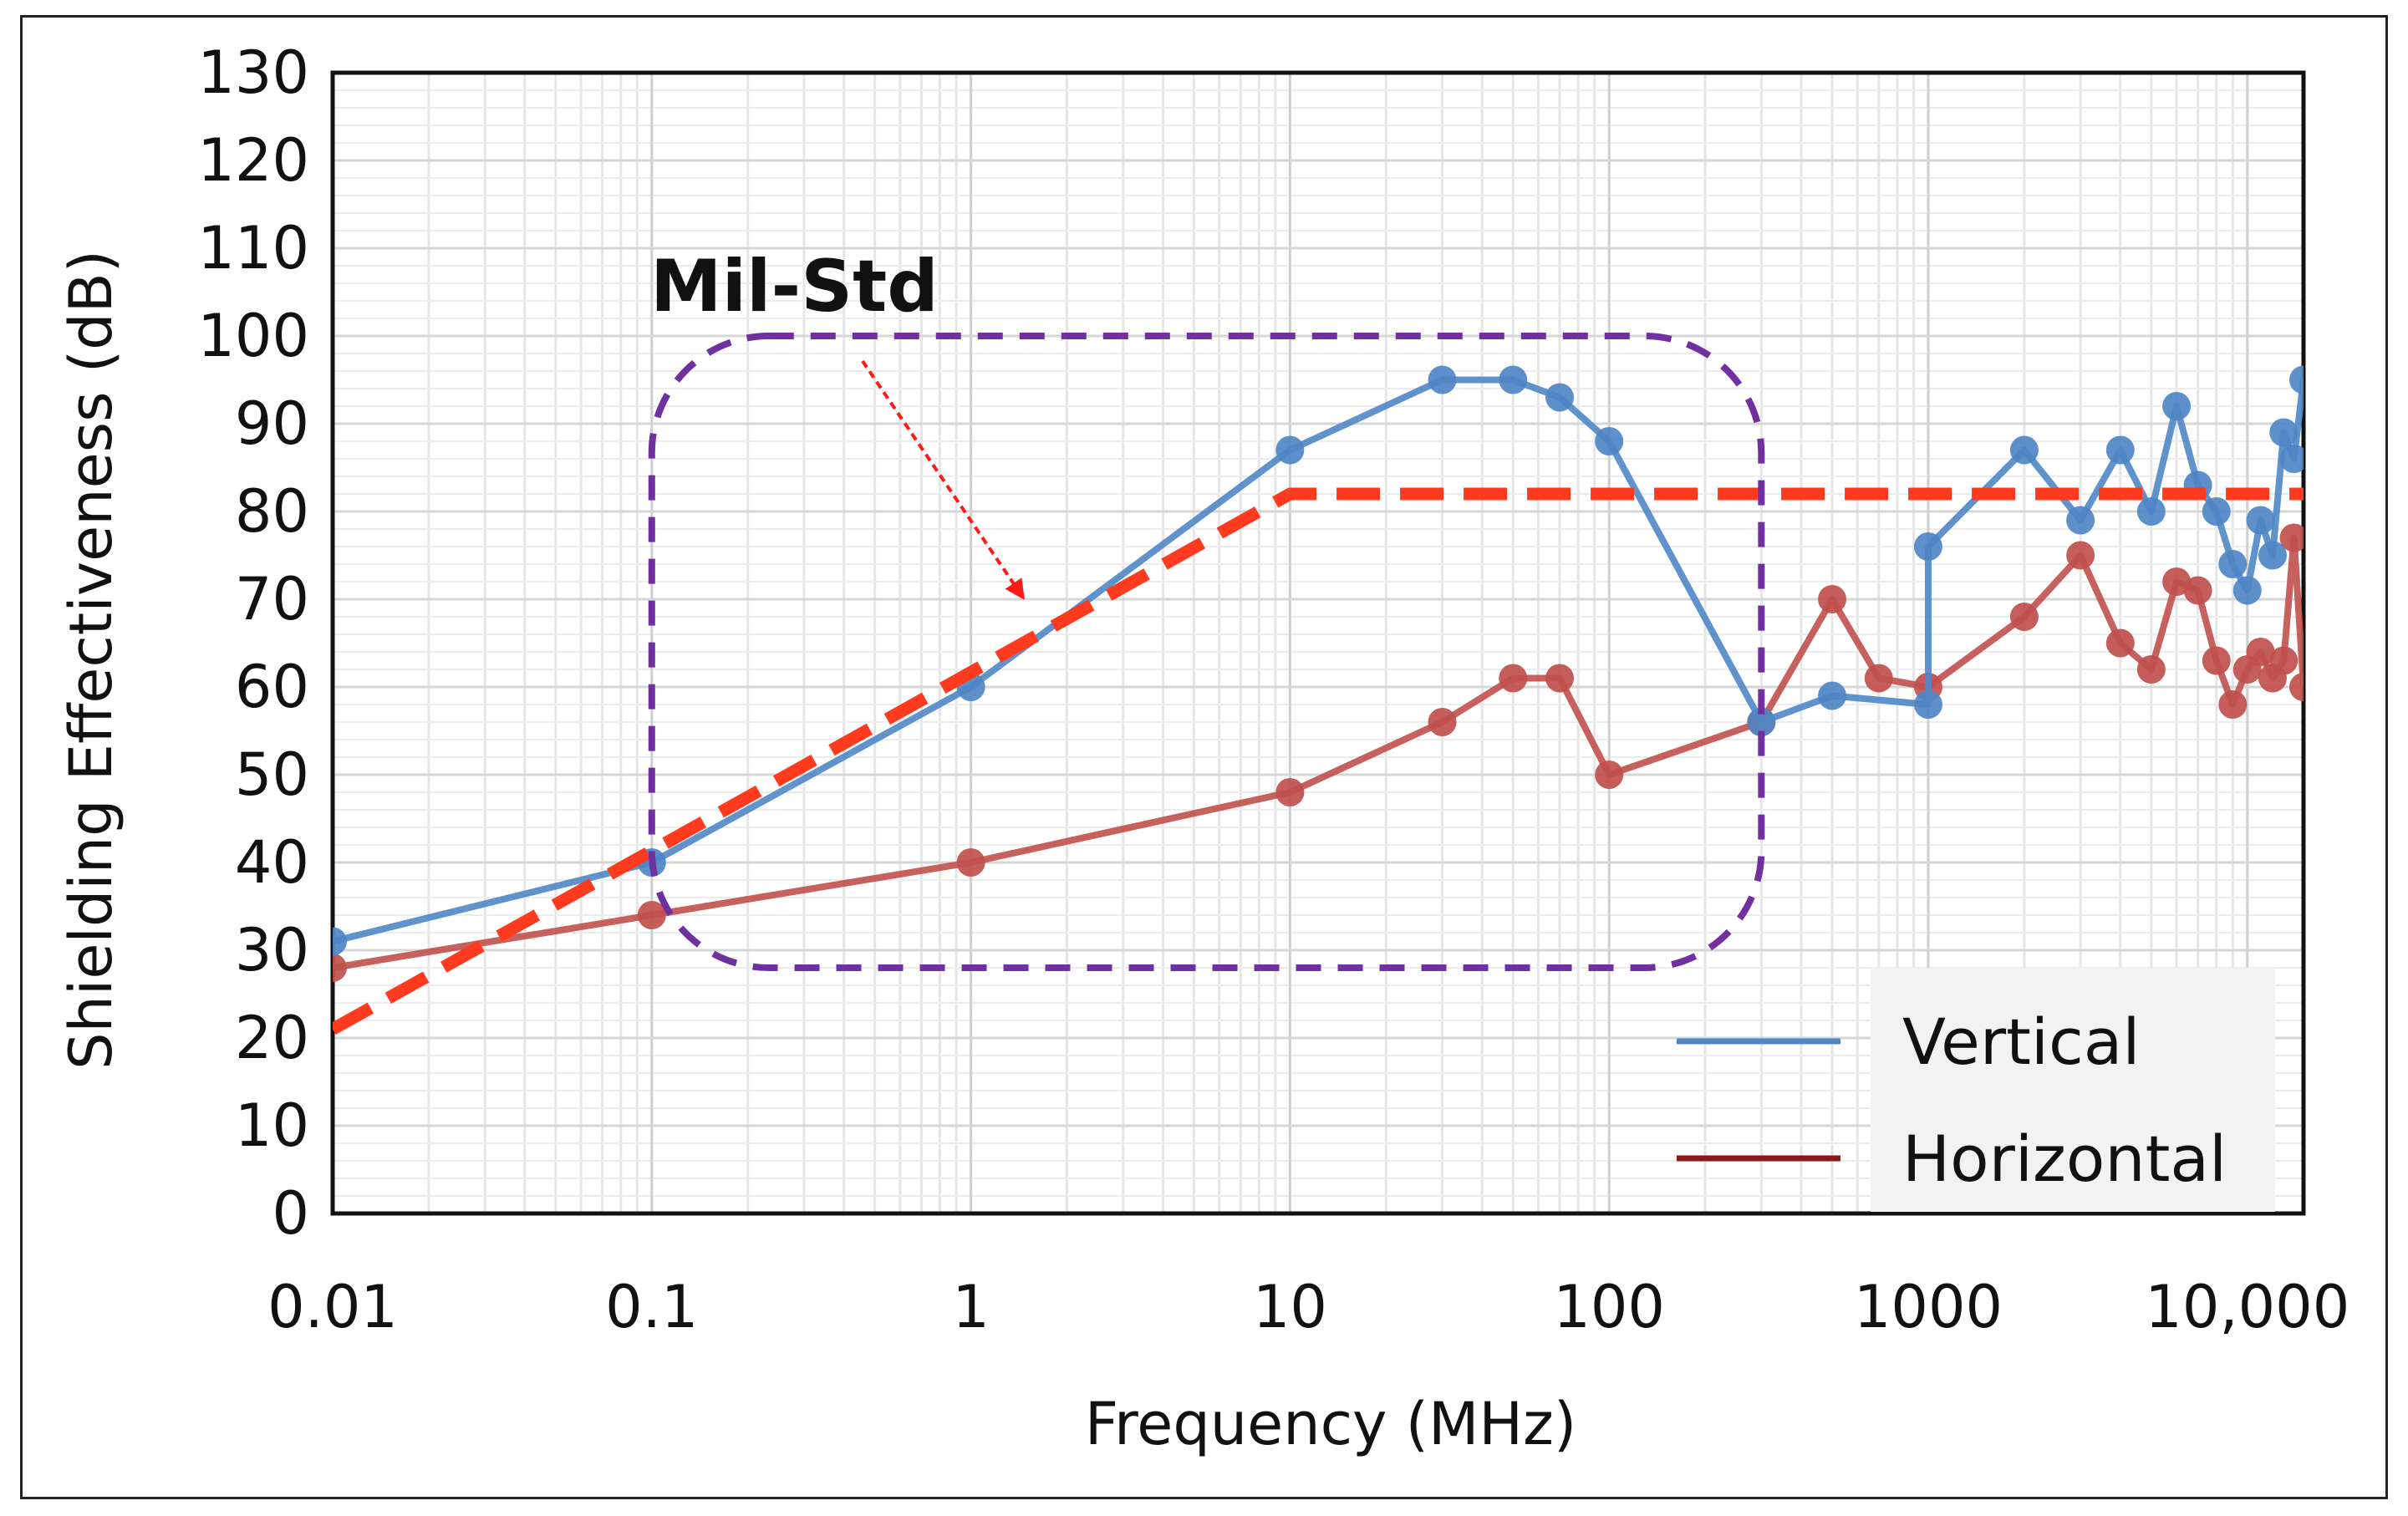 This screenshot has width=2408, height=1516. I want to click on x-tick-label: 0.1, so click(651, 1307).